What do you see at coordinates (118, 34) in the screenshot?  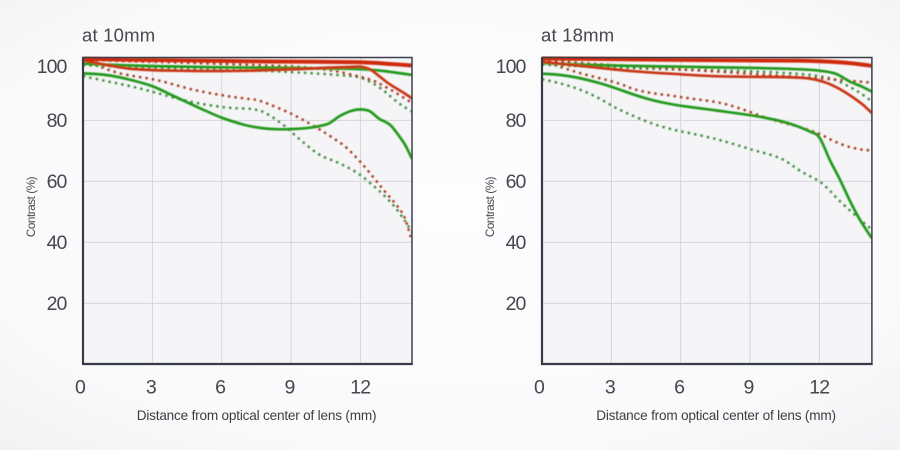 I see `svg-text: at 10mm` at bounding box center [118, 34].